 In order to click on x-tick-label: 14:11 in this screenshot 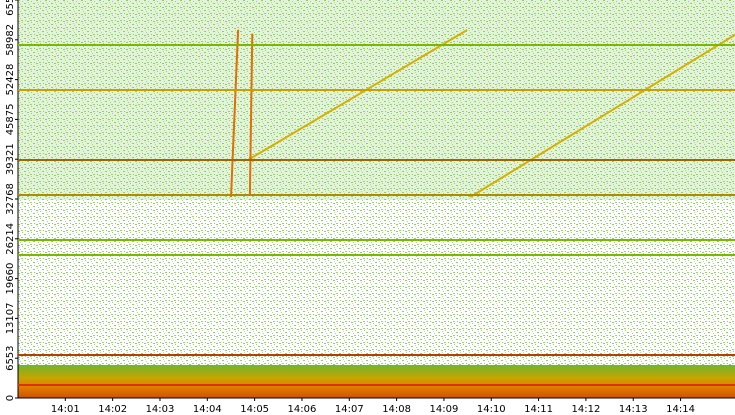, I will do `click(538, 409)`.